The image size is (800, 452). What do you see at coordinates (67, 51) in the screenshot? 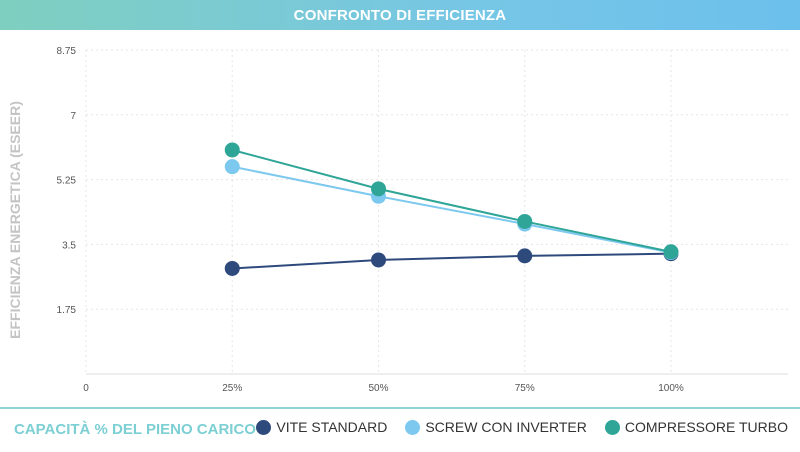
I see `y-tick-label: 8.75` at bounding box center [67, 51].